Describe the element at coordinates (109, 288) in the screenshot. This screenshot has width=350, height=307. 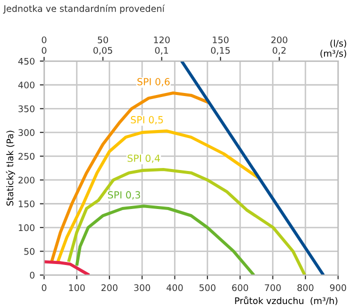
I see `x-tick-label: 200` at that location.